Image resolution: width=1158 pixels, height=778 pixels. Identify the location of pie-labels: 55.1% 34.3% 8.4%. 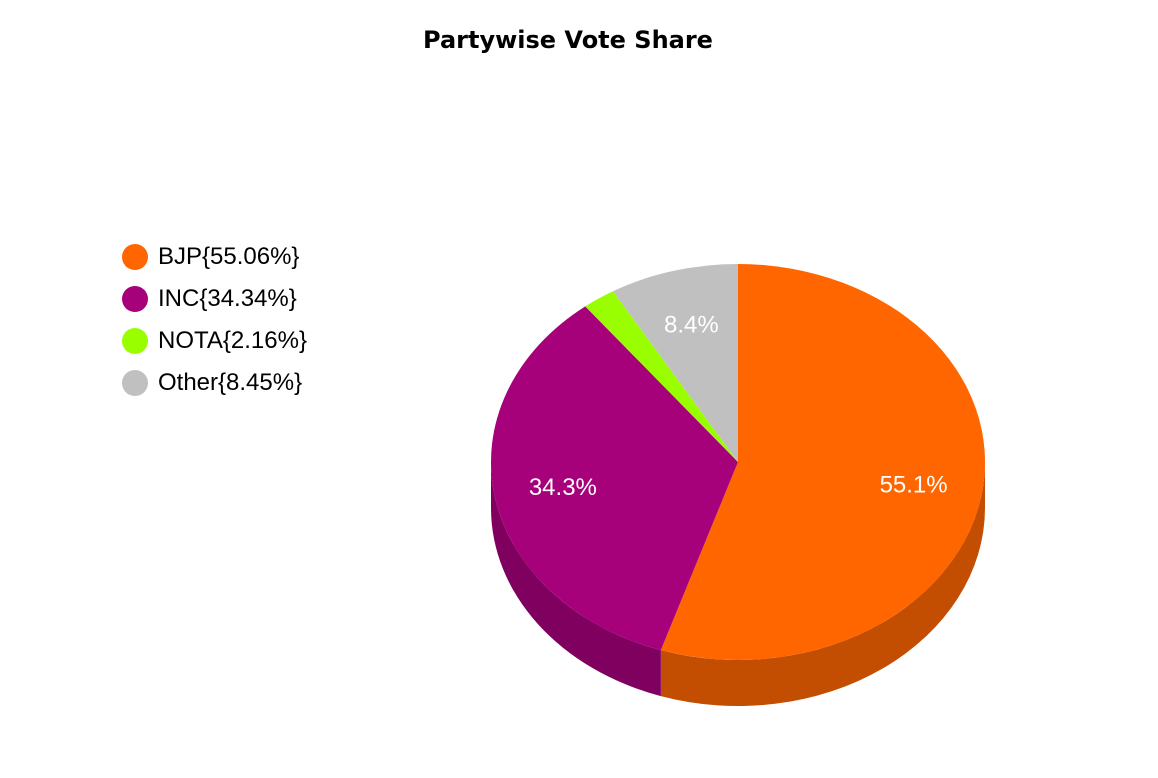
(738, 405).